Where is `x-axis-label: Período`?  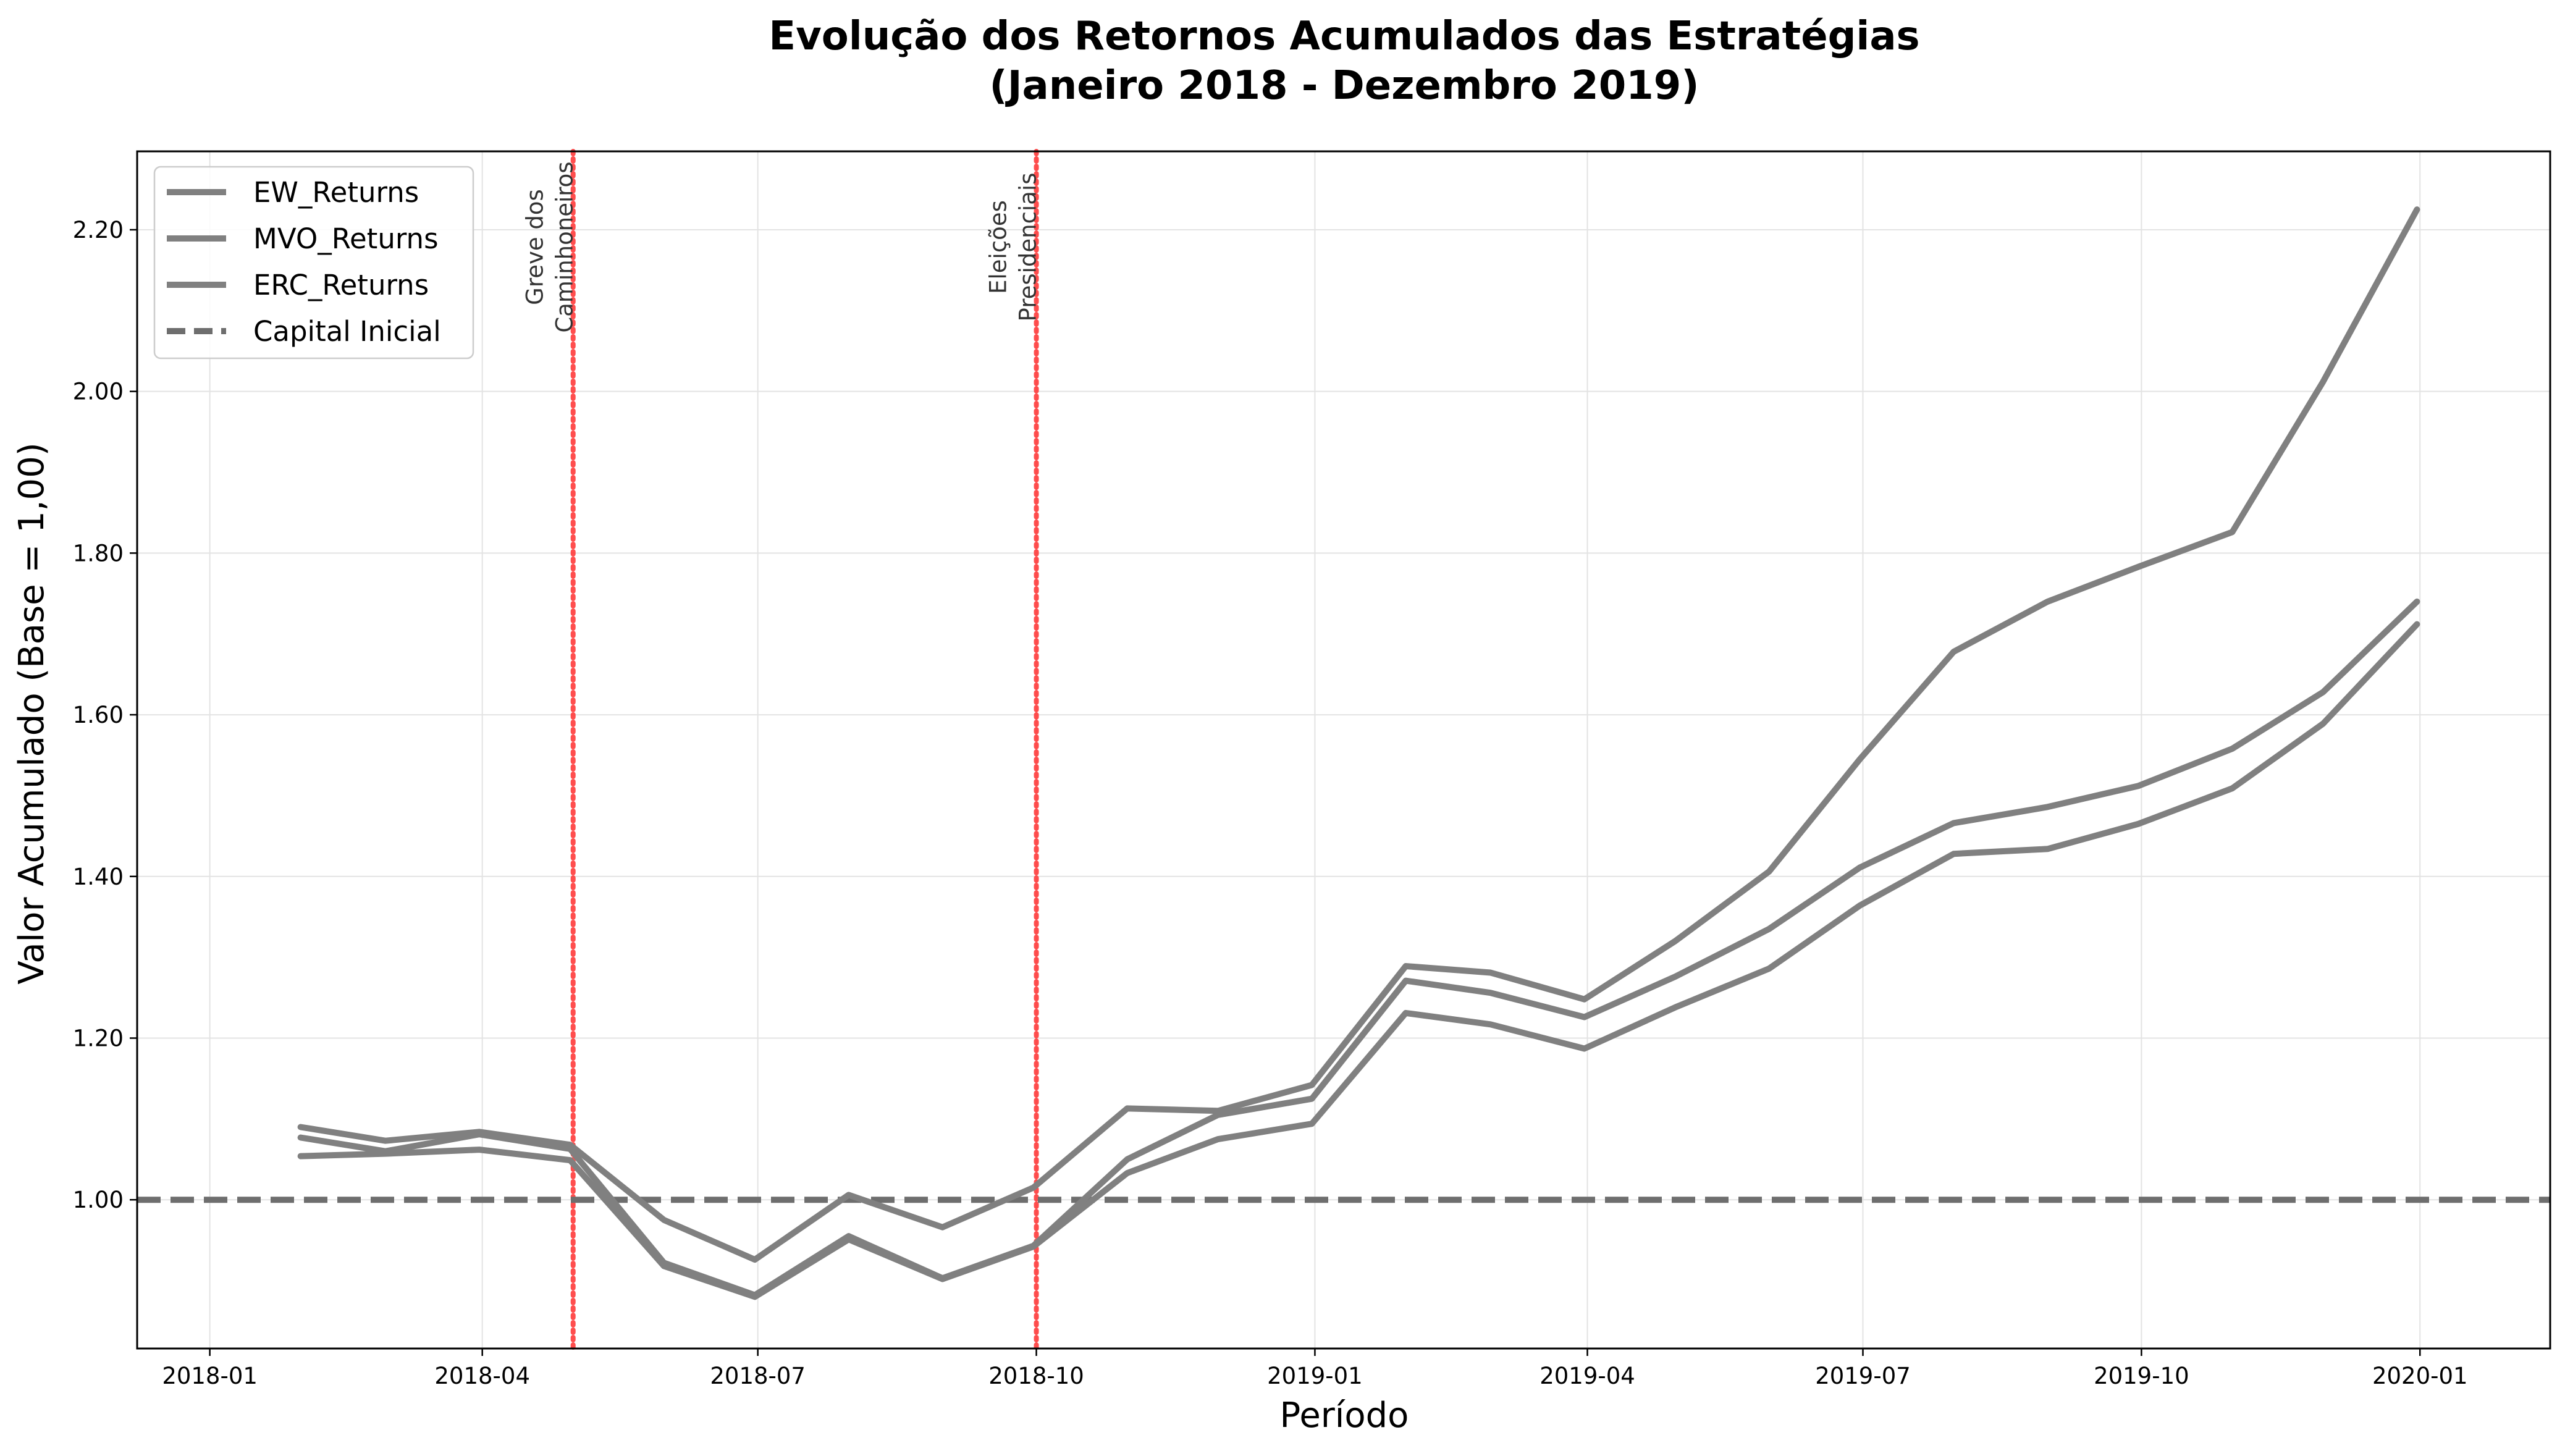 x-axis-label: Período is located at coordinates (1344, 1415).